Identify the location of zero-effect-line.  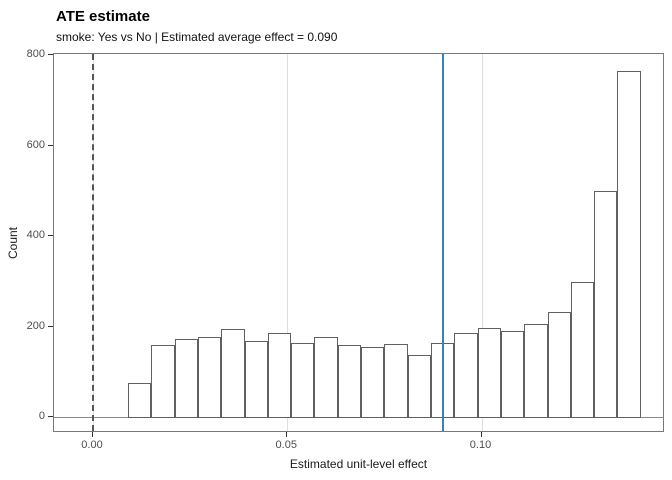
(93, 242).